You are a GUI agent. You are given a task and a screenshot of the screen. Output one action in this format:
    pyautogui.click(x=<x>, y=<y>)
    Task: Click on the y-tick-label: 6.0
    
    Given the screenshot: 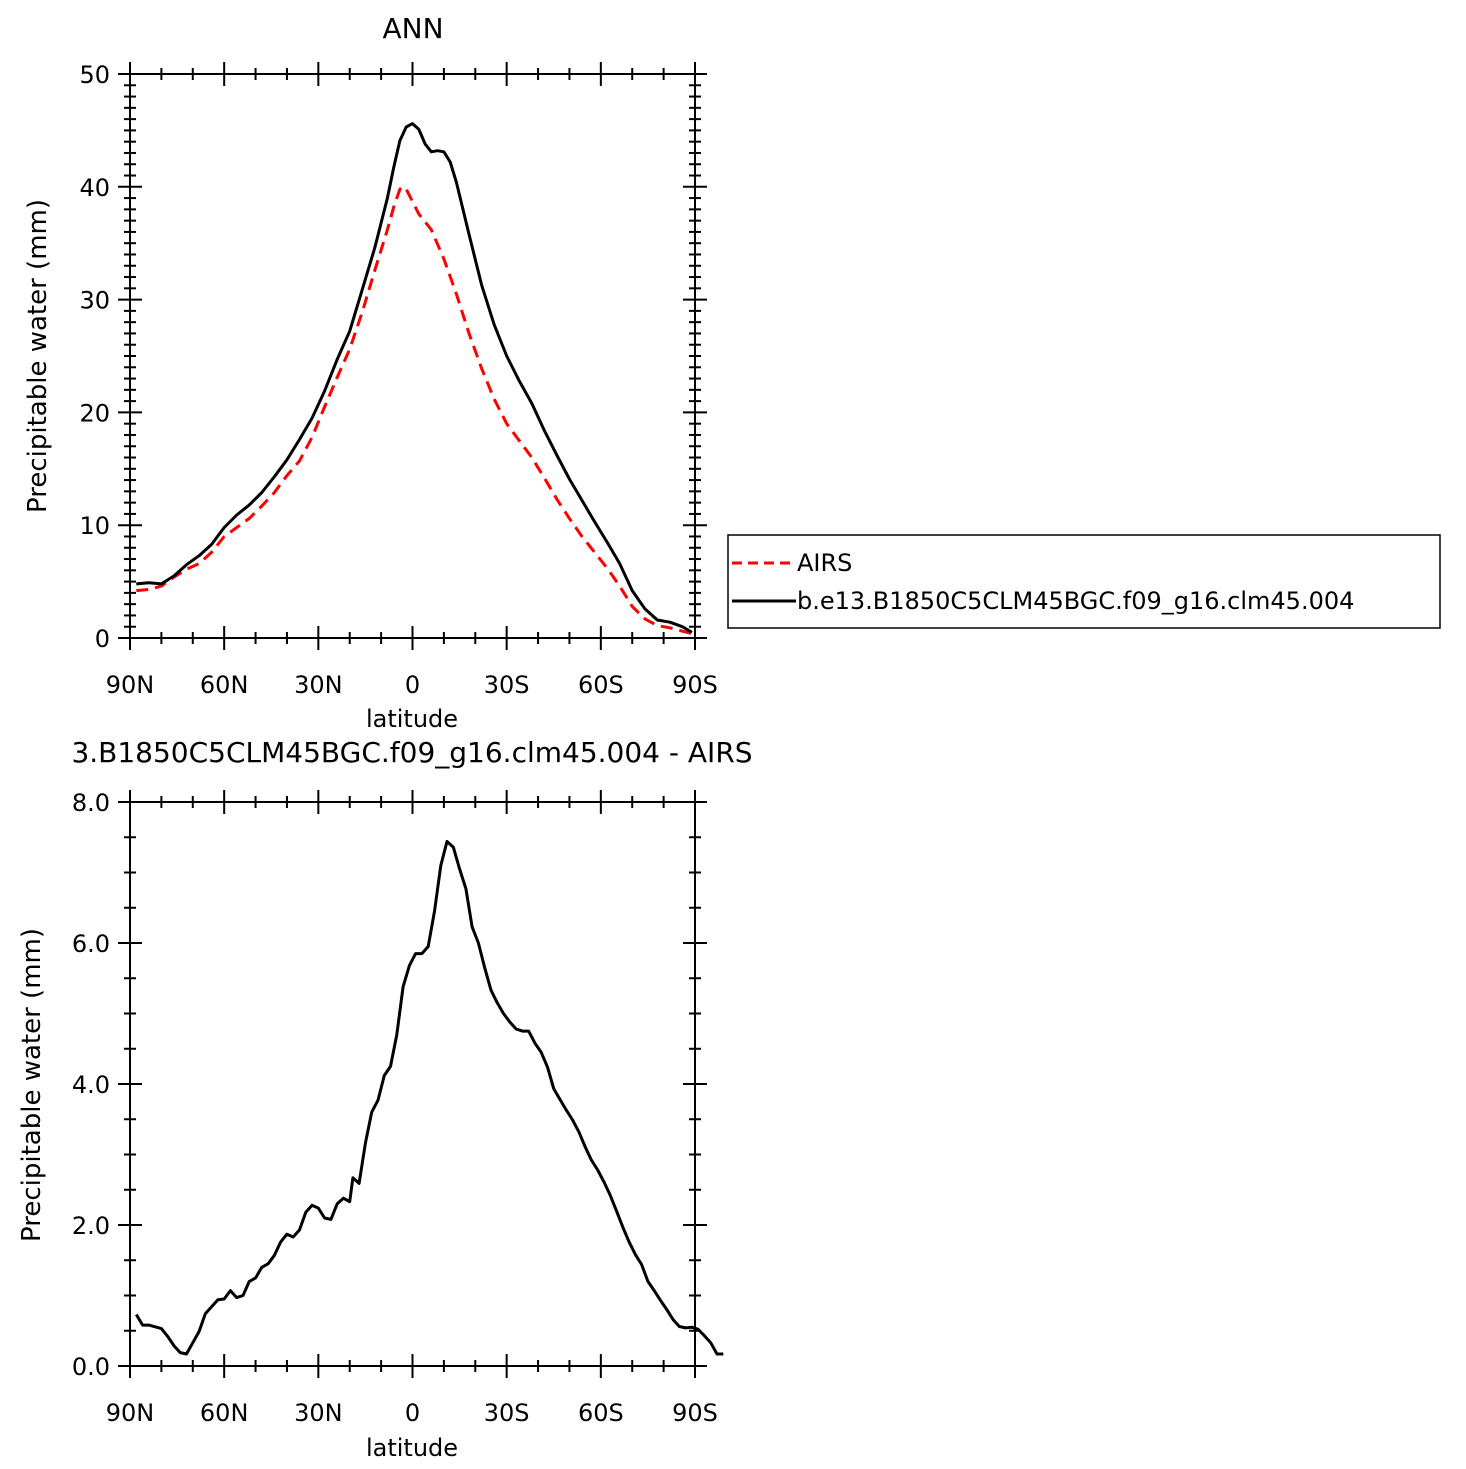 What is the action you would take?
    pyautogui.click(x=91, y=944)
    